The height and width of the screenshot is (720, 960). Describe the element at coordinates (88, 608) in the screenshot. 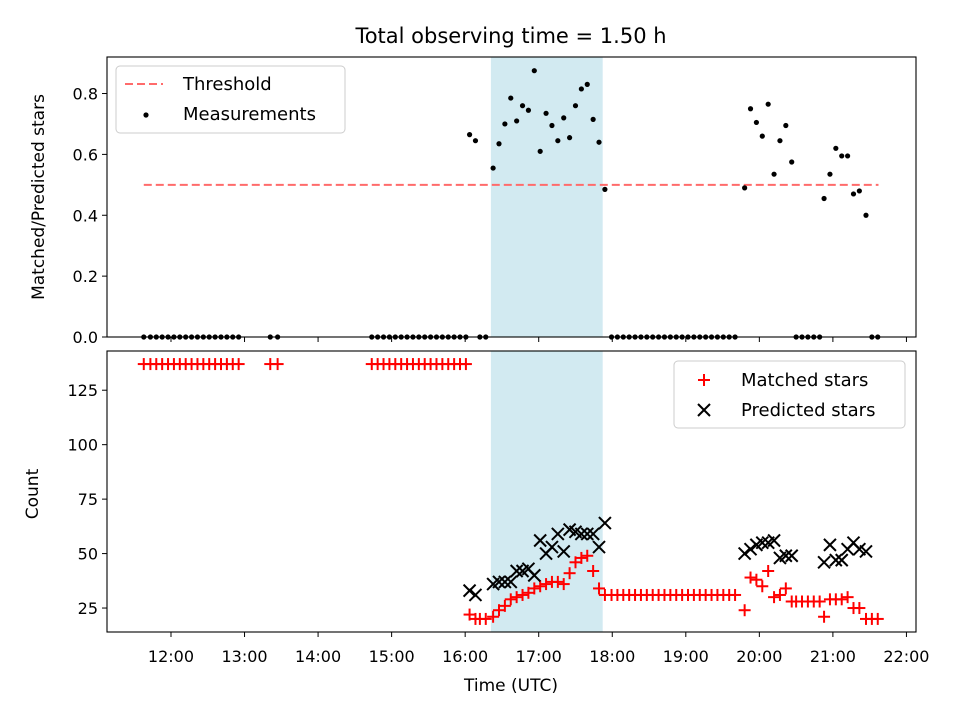

I see `count-y-tick-label: 25` at that location.